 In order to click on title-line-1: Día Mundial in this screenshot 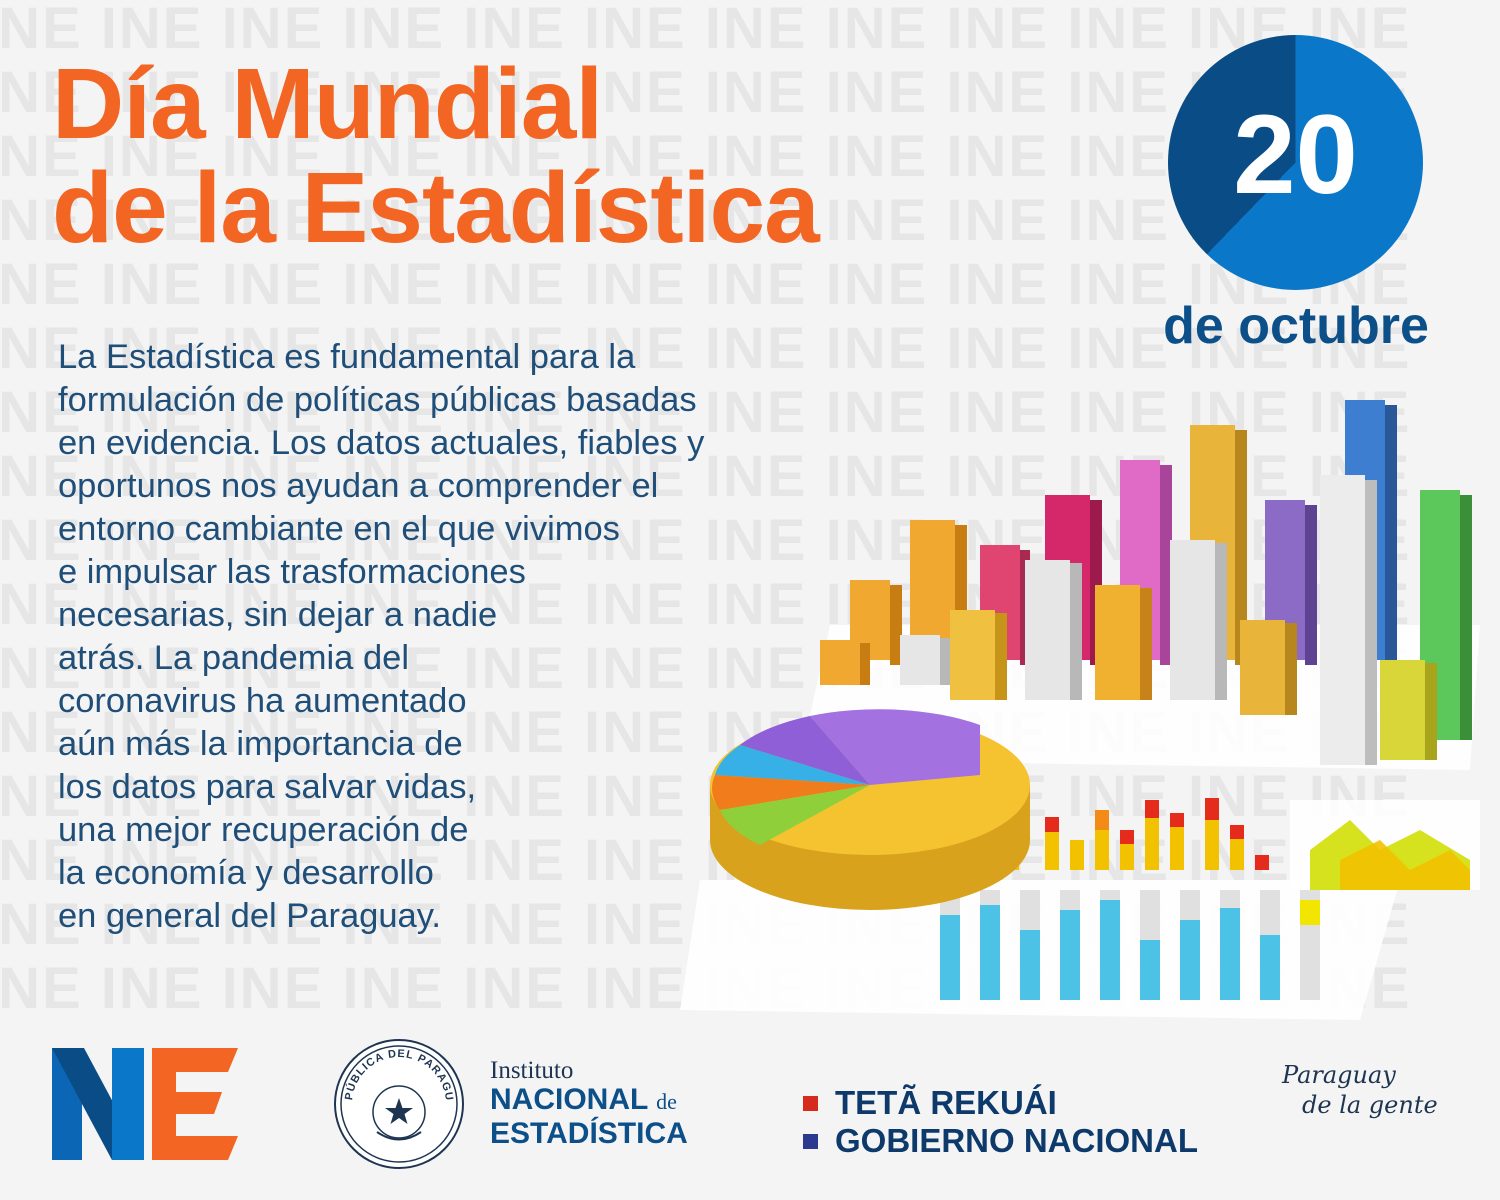, I will do `click(327, 104)`.